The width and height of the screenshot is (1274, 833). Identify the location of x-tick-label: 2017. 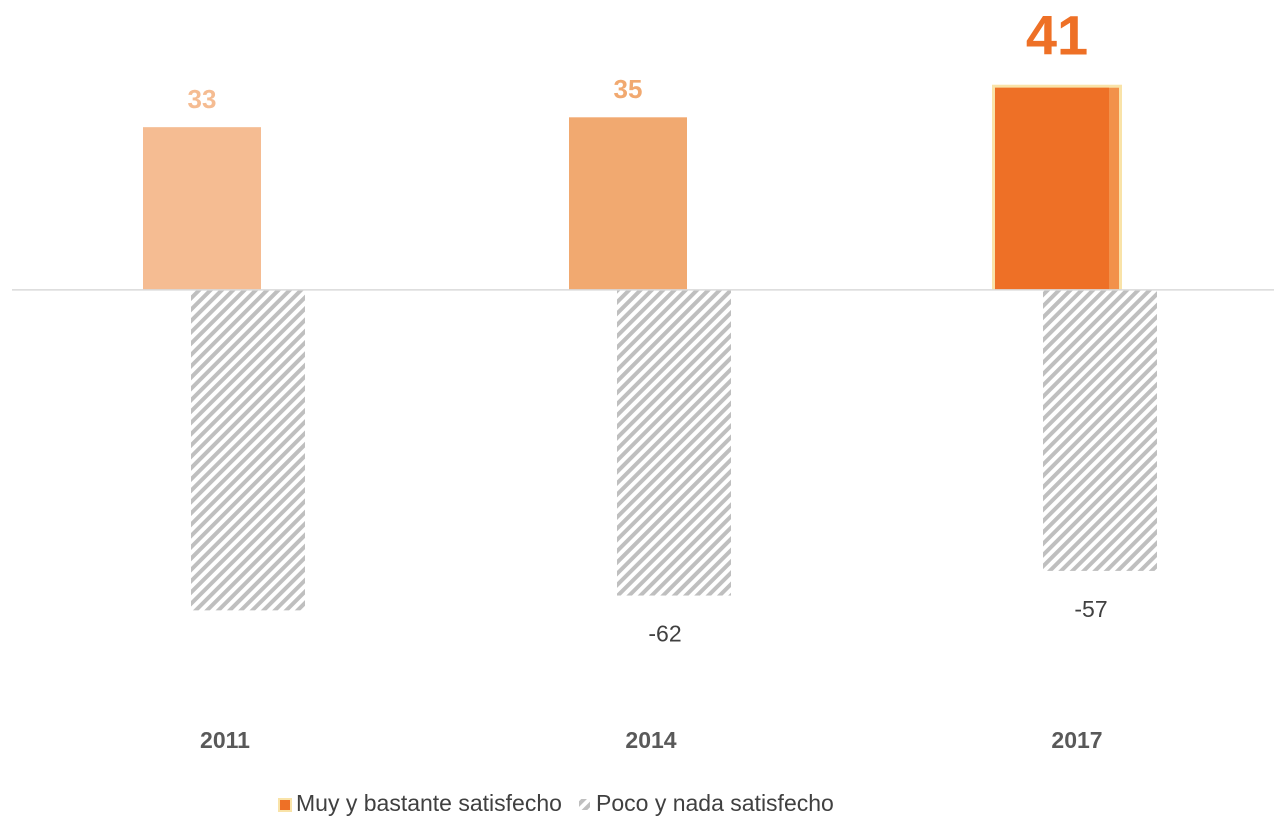
(1076, 740).